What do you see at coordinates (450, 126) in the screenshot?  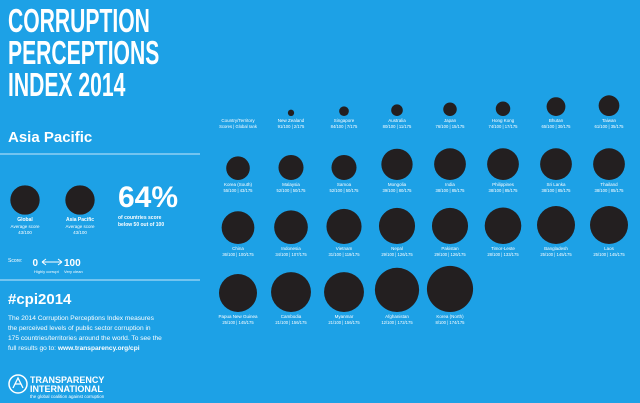 I see `country-score: 76/100 | 15/175` at bounding box center [450, 126].